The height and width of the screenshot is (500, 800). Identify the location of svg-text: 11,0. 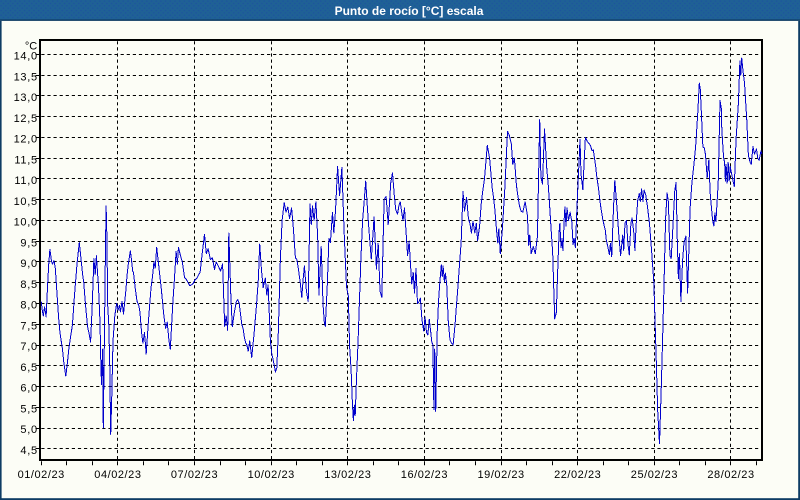
(25, 181).